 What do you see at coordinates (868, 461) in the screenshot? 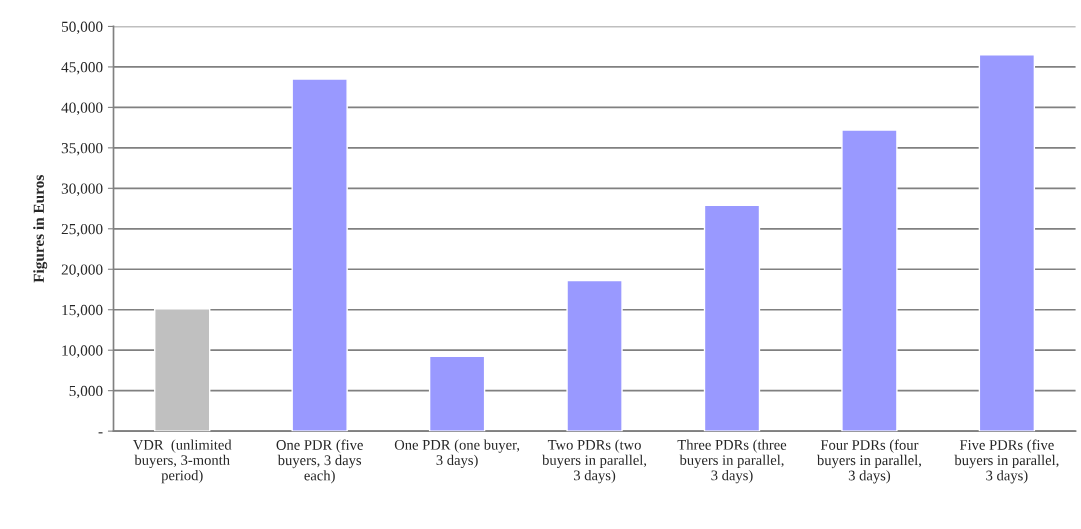
I see `x-tick-label: Four PDRs (four buyers in parallel, 3 days)` at bounding box center [868, 461].